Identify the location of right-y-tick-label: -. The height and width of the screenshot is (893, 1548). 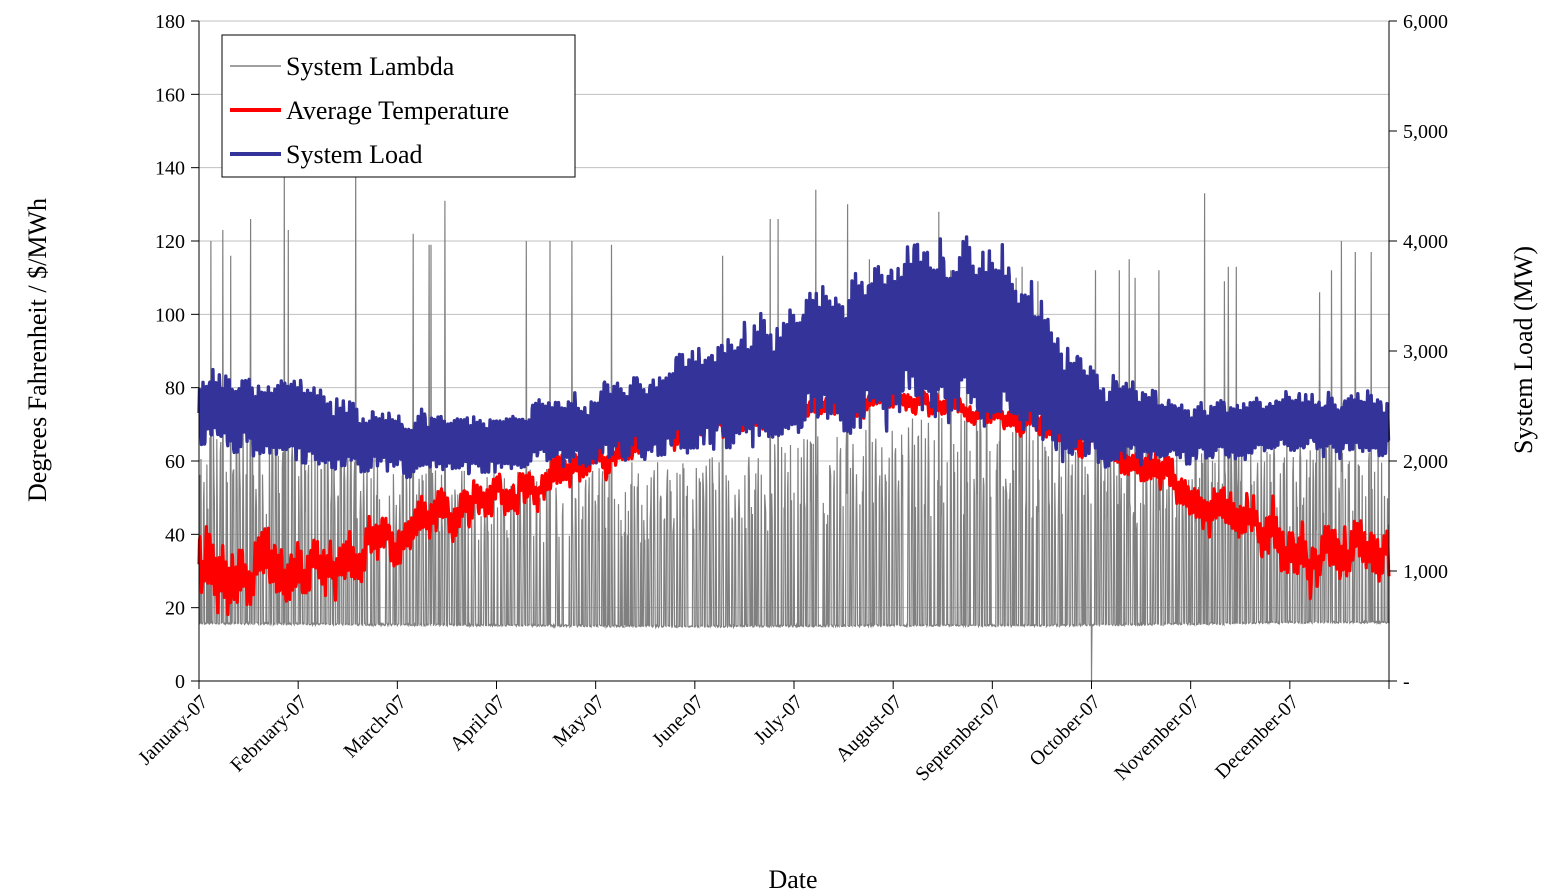
(1406, 682).